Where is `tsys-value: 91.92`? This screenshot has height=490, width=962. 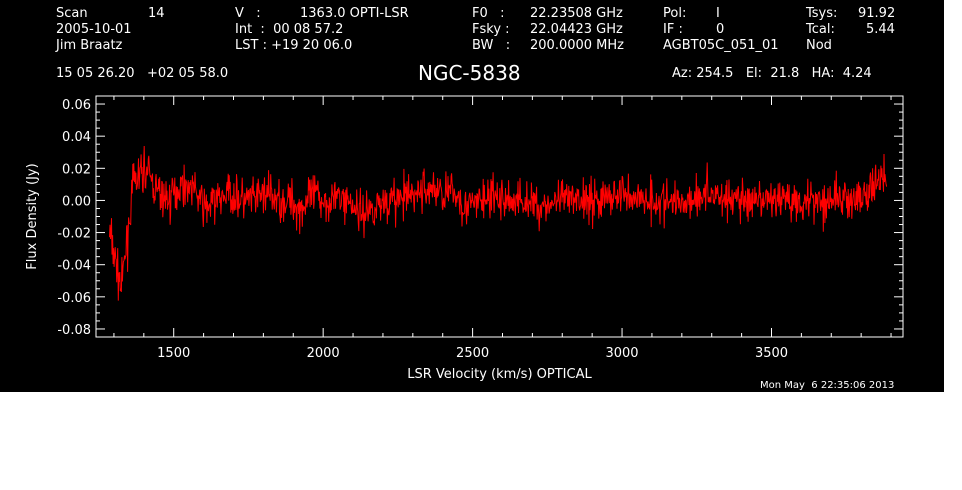
tsys-value: 91.92 is located at coordinates (877, 13).